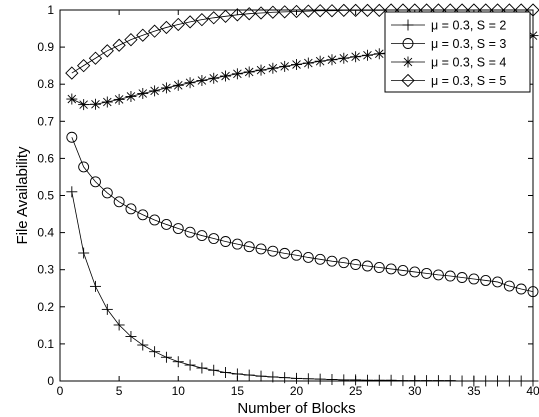 The width and height of the screenshot is (539, 417). Describe the element at coordinates (415, 391) in the screenshot. I see `x-tick-label: 30` at that location.